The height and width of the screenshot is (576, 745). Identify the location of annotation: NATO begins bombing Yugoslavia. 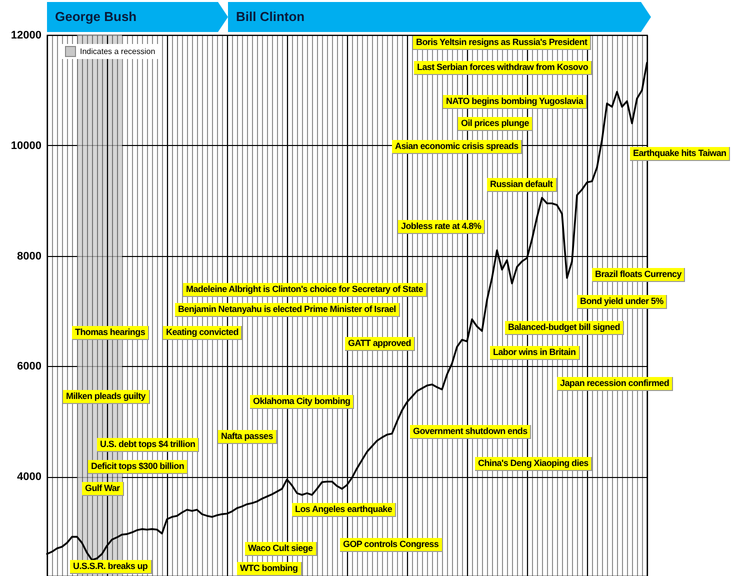
(515, 102).